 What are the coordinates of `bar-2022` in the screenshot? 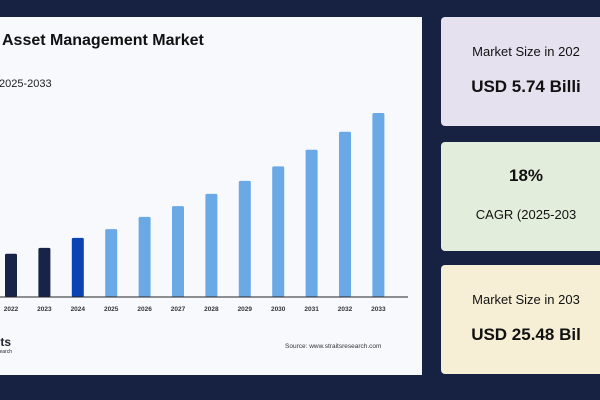 It's located at (11, 275).